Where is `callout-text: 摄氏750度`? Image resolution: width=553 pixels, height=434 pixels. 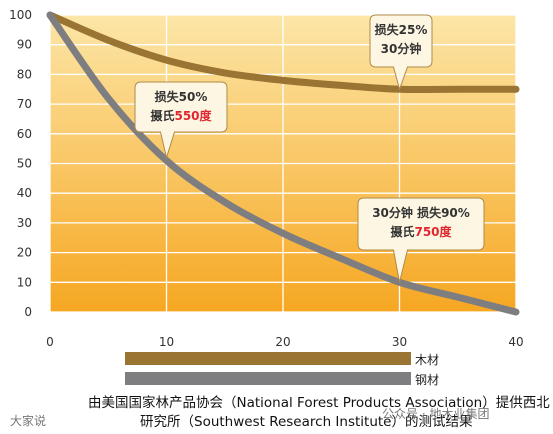
callout-text: 摄氏750度 is located at coordinates (421, 231).